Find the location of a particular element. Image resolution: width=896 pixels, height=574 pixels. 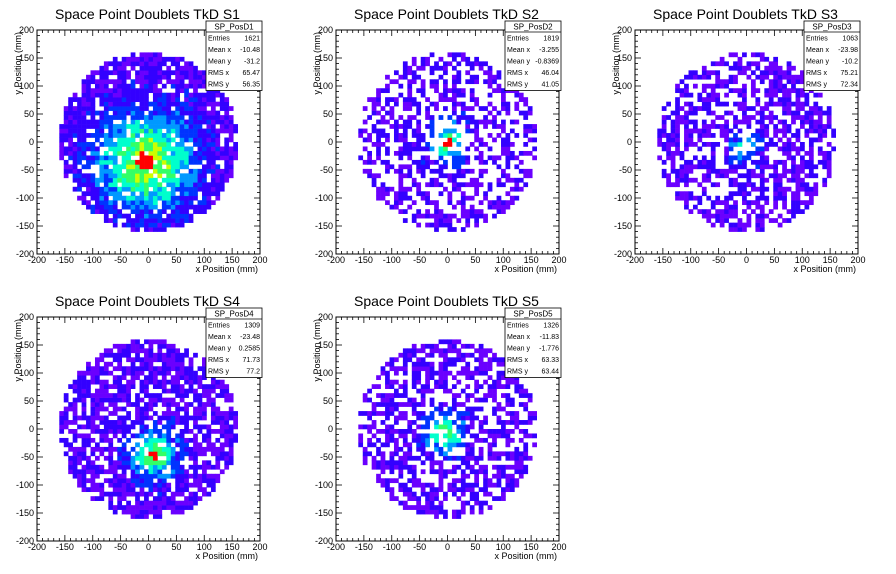

x-tick-label: 0 is located at coordinates (447, 260).